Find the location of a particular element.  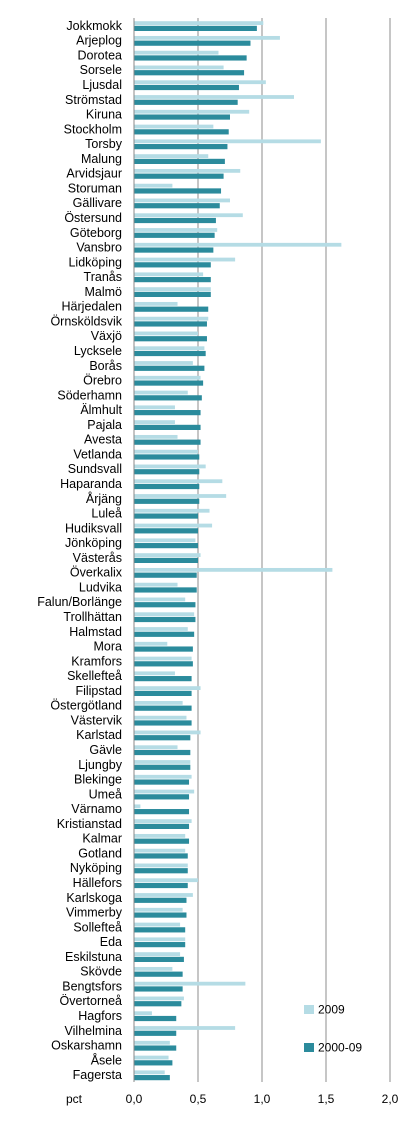

category-label: Hagfors is located at coordinates (100, 1016).